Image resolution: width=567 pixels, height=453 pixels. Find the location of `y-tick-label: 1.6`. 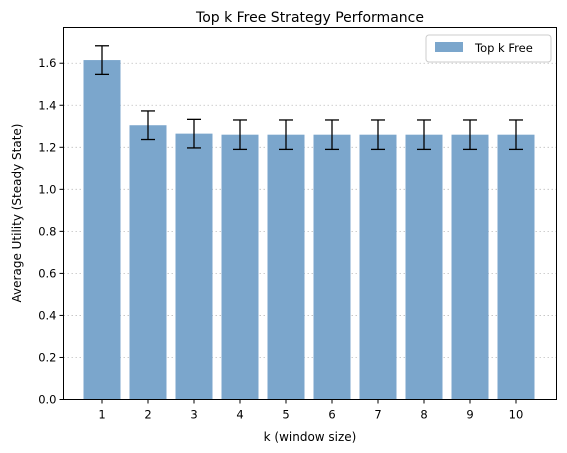

y-tick-label: 1.6 is located at coordinates (47, 63).